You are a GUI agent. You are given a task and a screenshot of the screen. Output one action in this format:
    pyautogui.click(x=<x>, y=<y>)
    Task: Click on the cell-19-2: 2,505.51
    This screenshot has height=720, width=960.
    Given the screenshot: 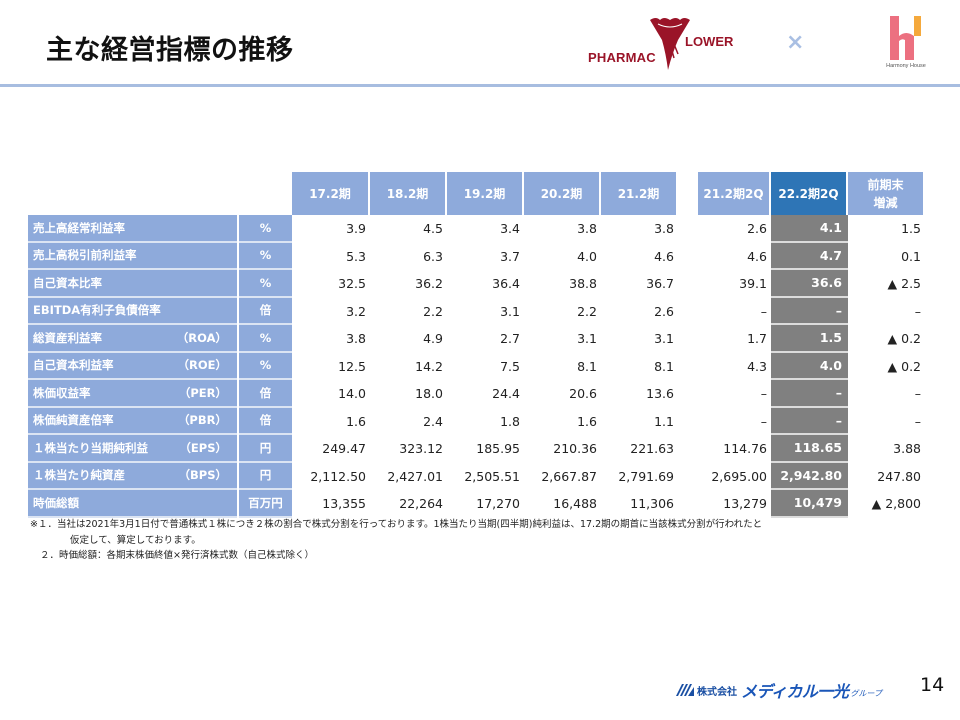 What is the action you would take?
    pyautogui.click(x=492, y=476)
    